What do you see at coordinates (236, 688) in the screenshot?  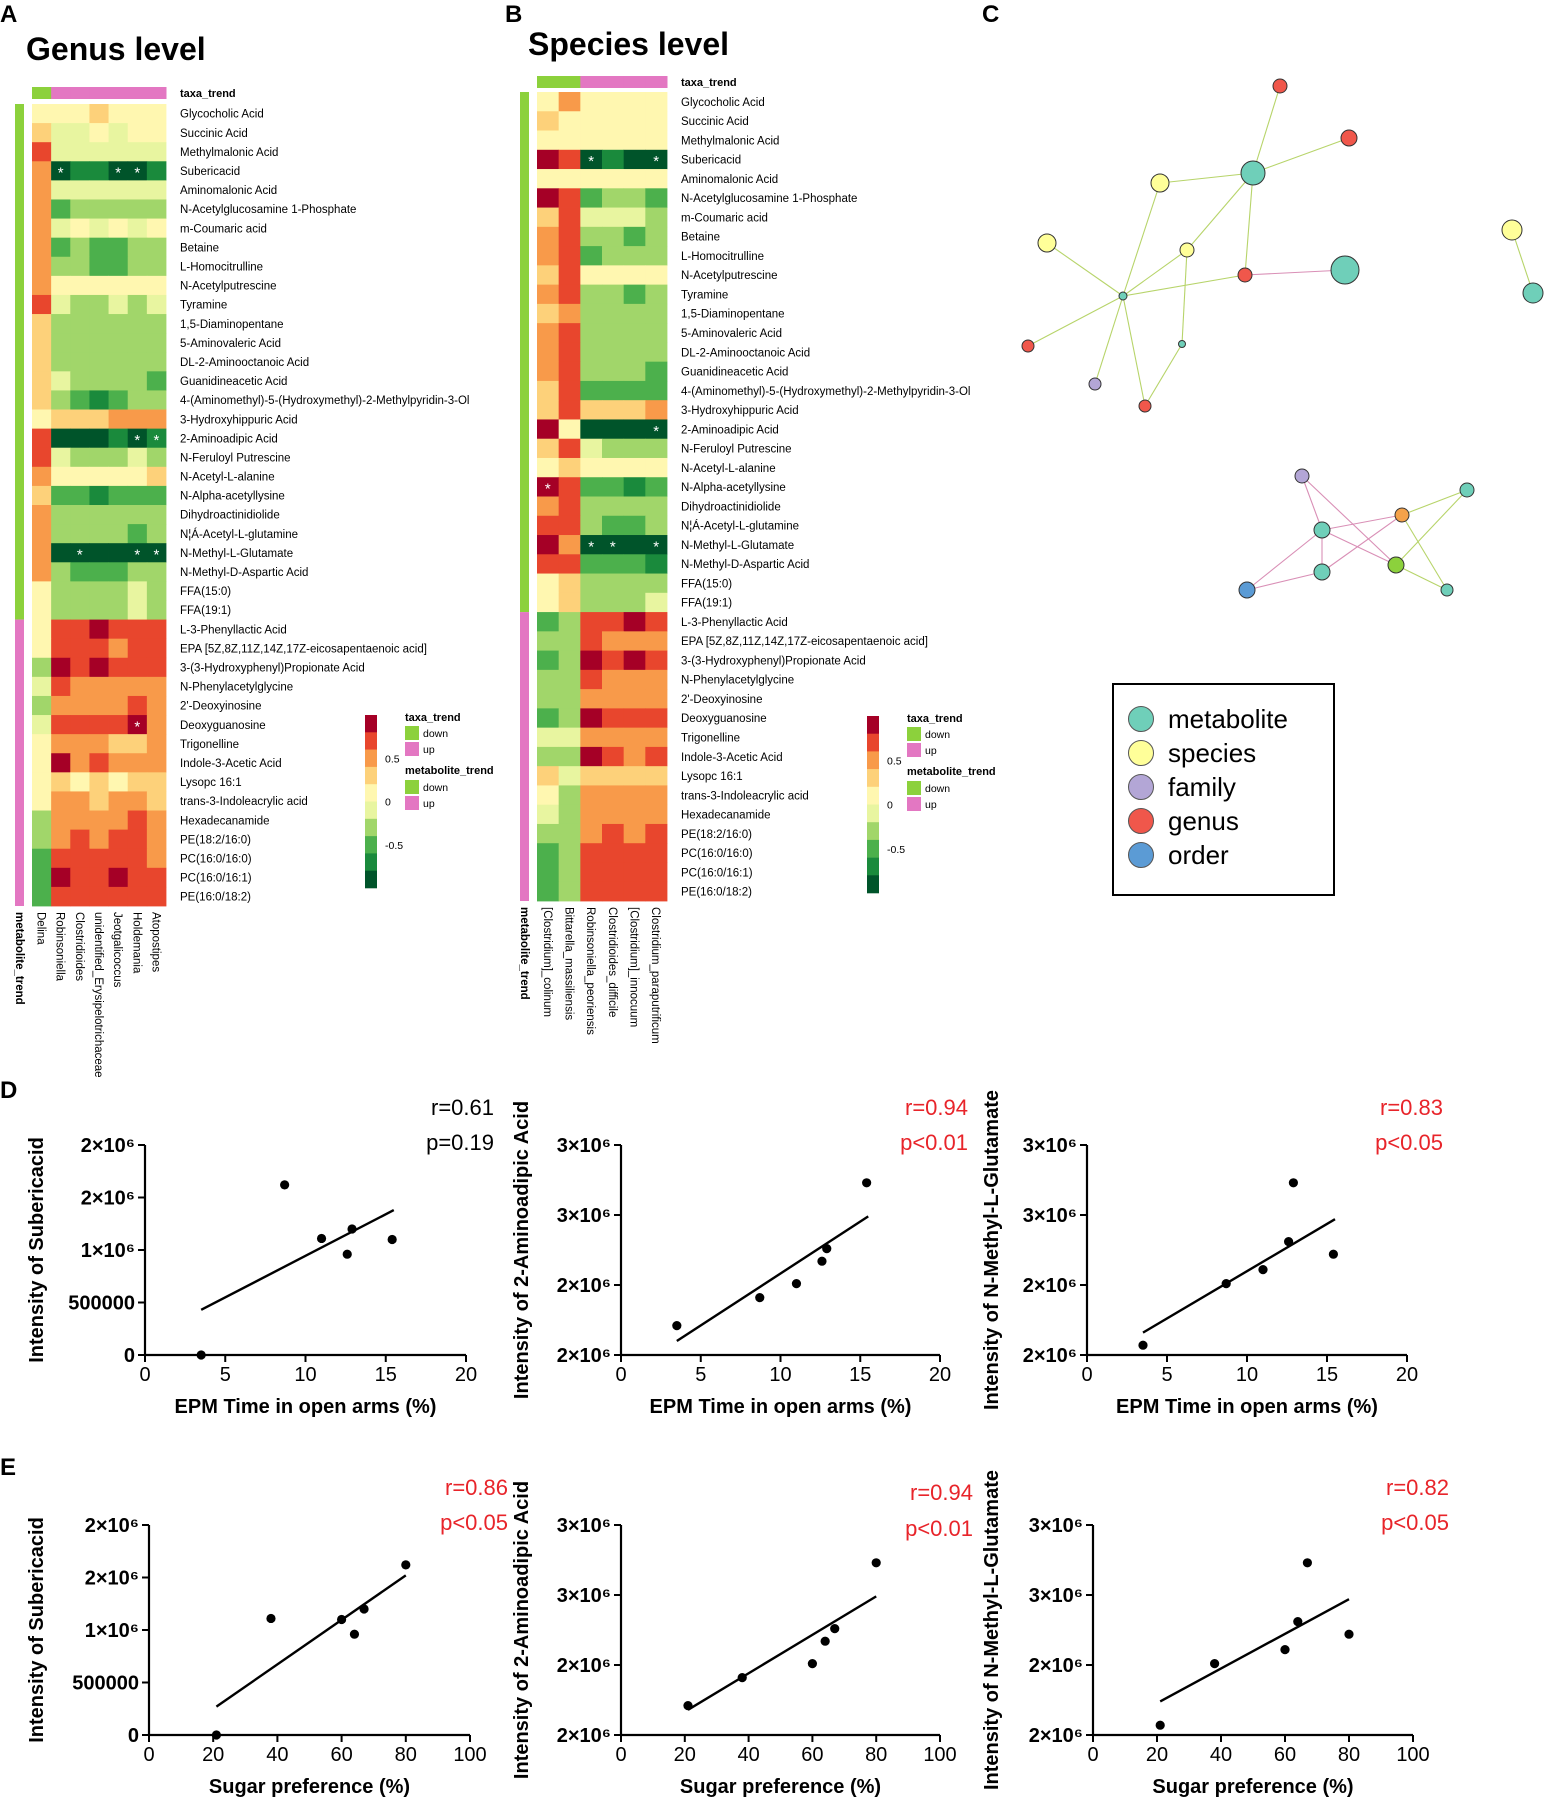 I see `row-label: N-Phenylacetylglycine` at bounding box center [236, 688].